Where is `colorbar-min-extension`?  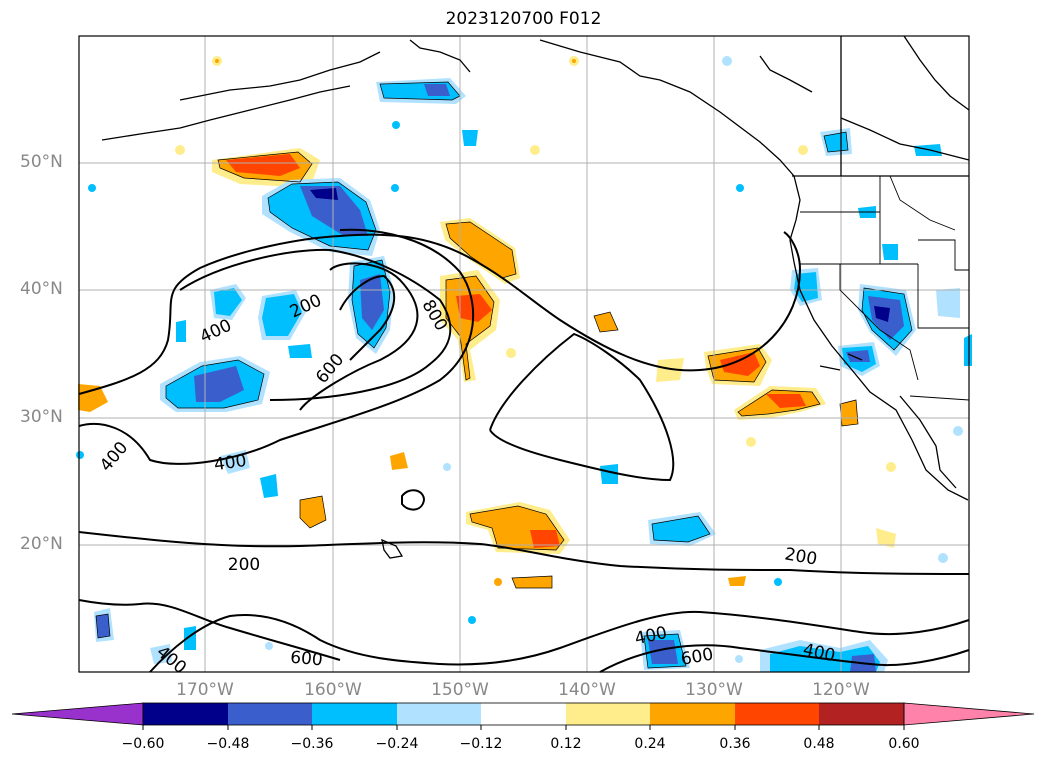 colorbar-min-extension is located at coordinates (77, 714).